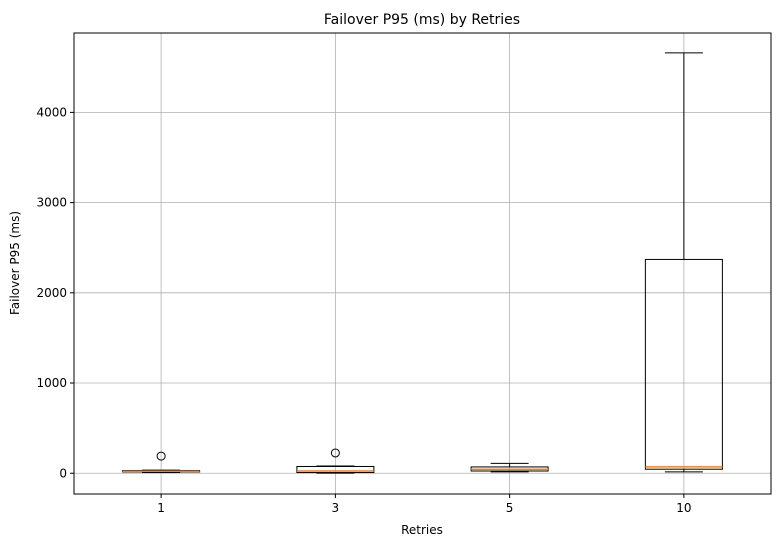 The height and width of the screenshot is (547, 781). Describe the element at coordinates (683, 508) in the screenshot. I see `x-tick-label: 10` at that location.